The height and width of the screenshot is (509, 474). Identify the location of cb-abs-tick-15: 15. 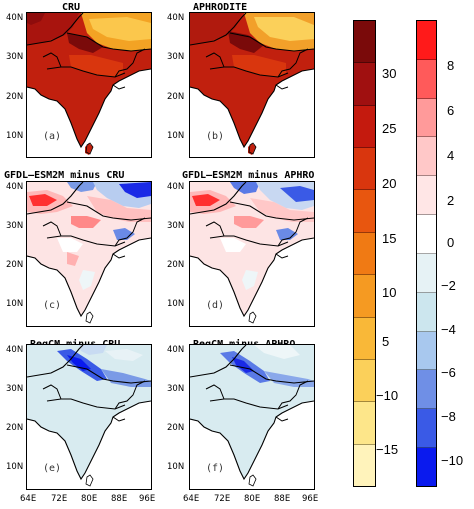
(389, 238).